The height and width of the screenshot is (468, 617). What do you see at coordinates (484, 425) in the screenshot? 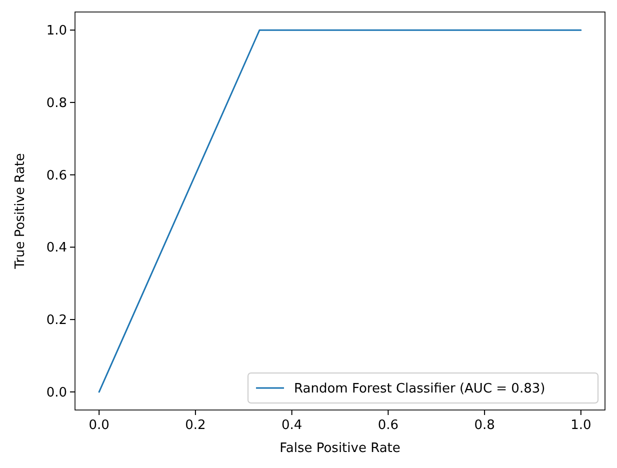
I see `x-tick-label: 0.8` at bounding box center [484, 425].